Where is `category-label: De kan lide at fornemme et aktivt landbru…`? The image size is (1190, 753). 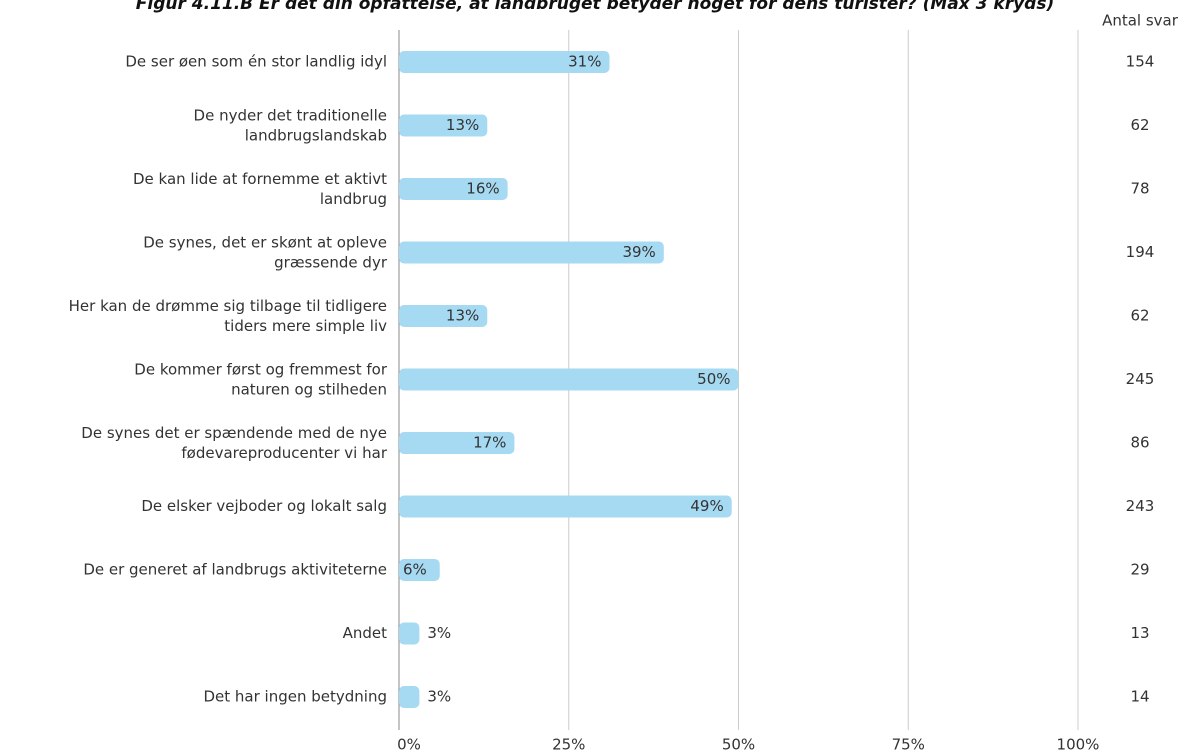
category-label: De kan lide at fornemme et aktivt landbru… is located at coordinates (260, 189).